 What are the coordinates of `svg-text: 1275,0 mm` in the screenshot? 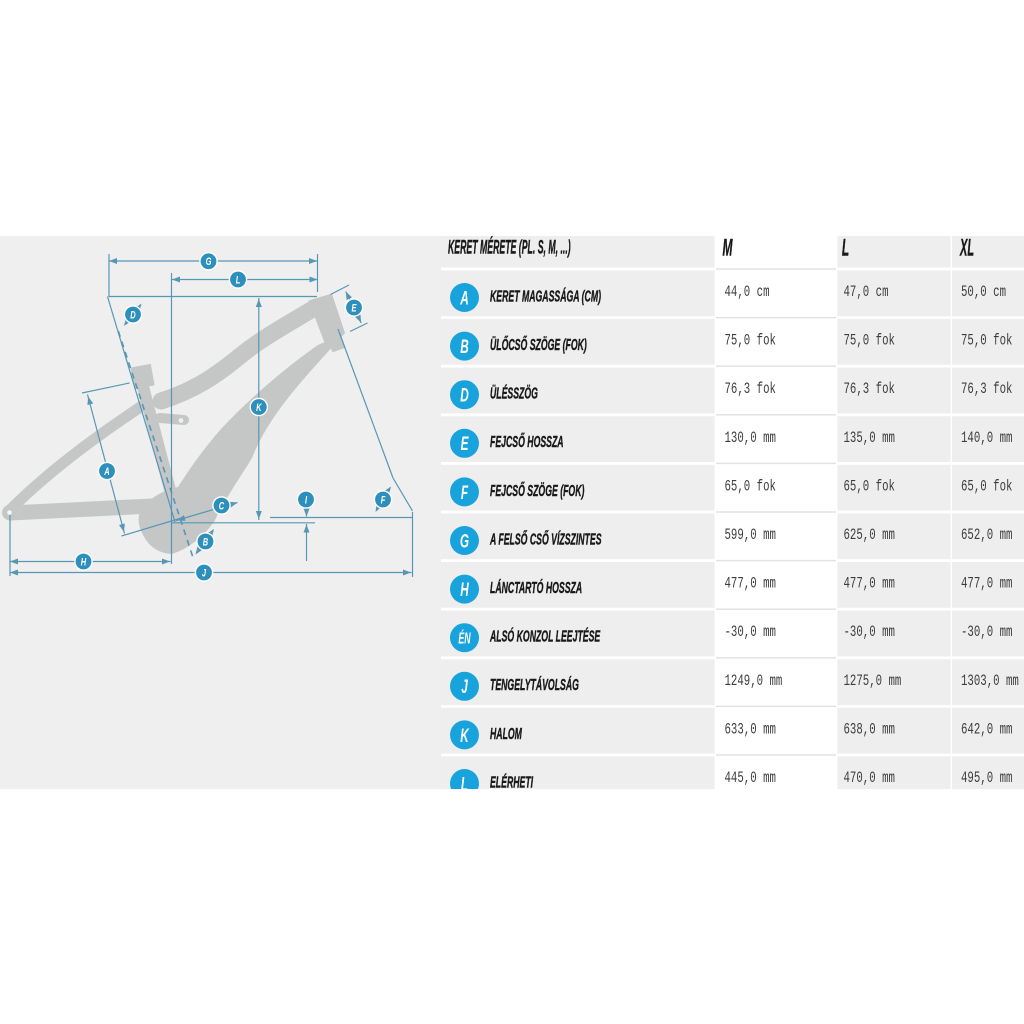 It's located at (873, 682).